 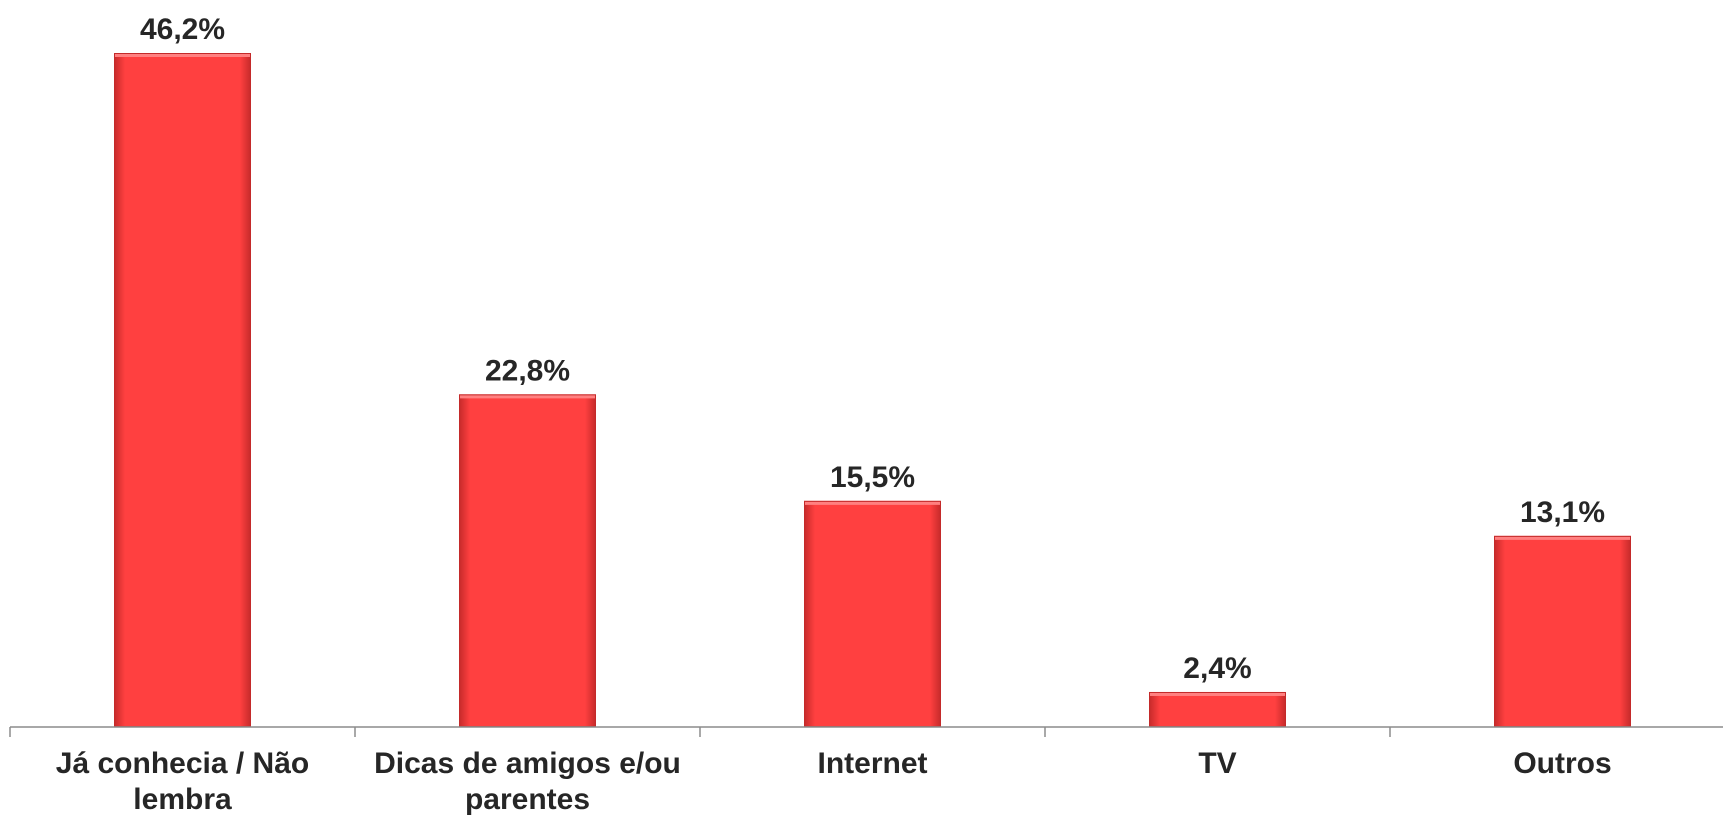 I want to click on data-label: 2,4%, so click(x=1217, y=668).